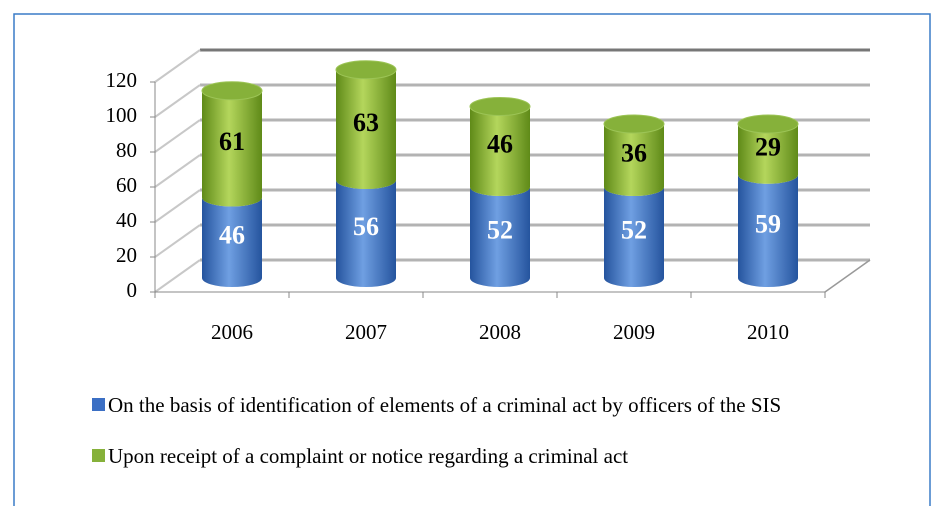 The image size is (944, 506). I want to click on y-tick-label: 40, so click(126, 220).